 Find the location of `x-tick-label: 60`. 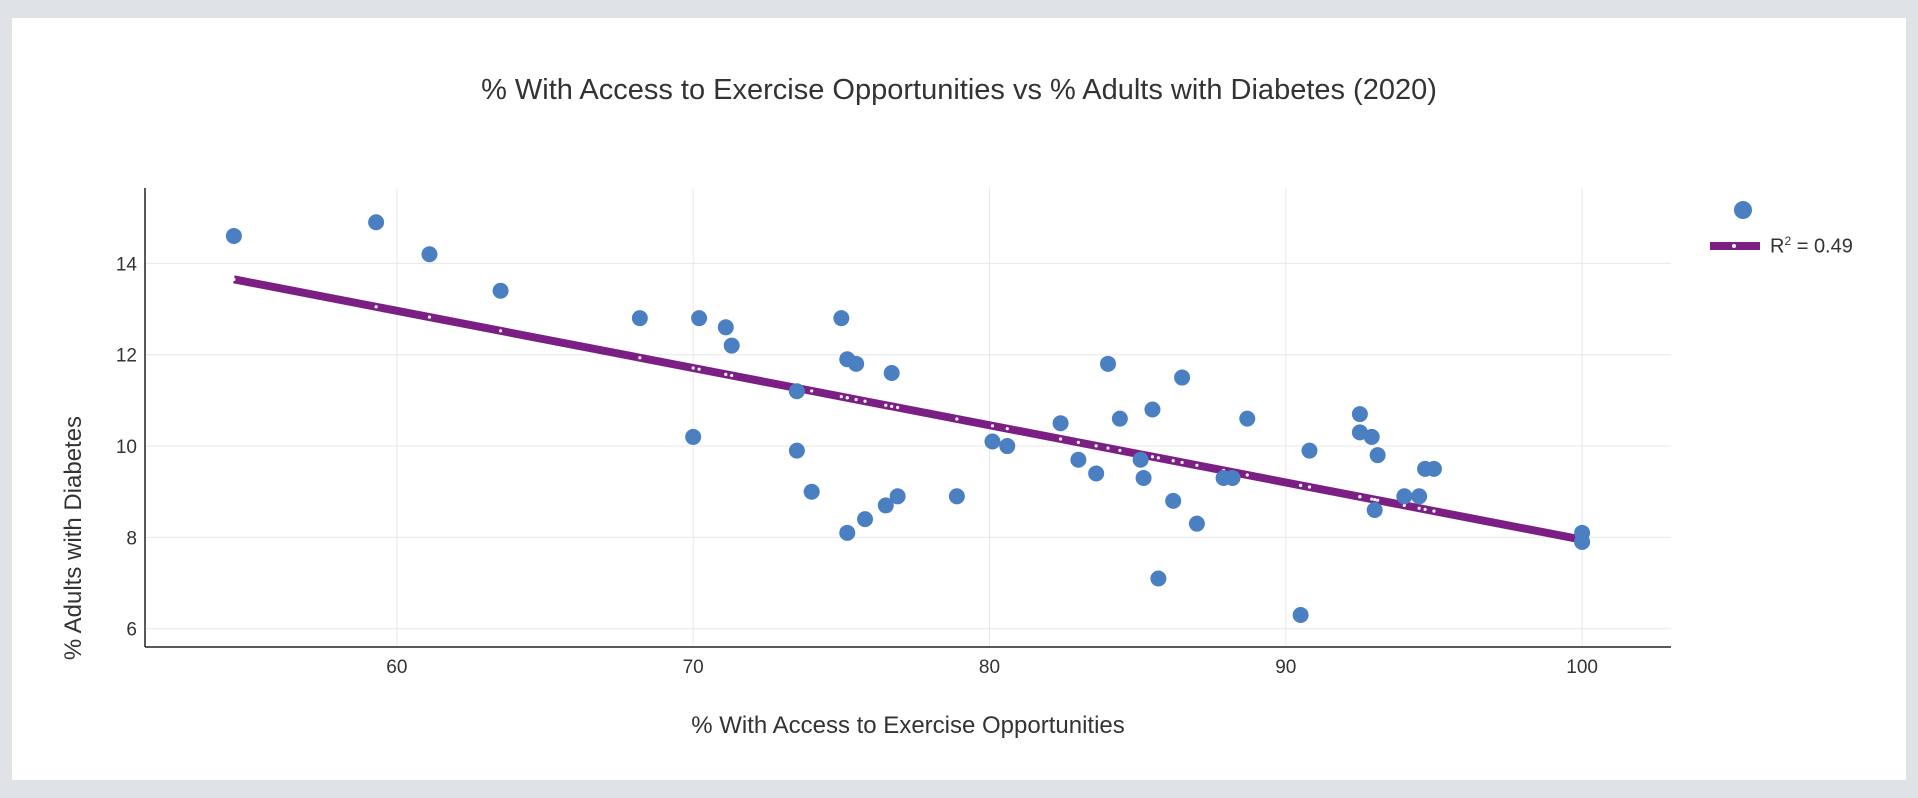

x-tick-label: 60 is located at coordinates (396, 667).